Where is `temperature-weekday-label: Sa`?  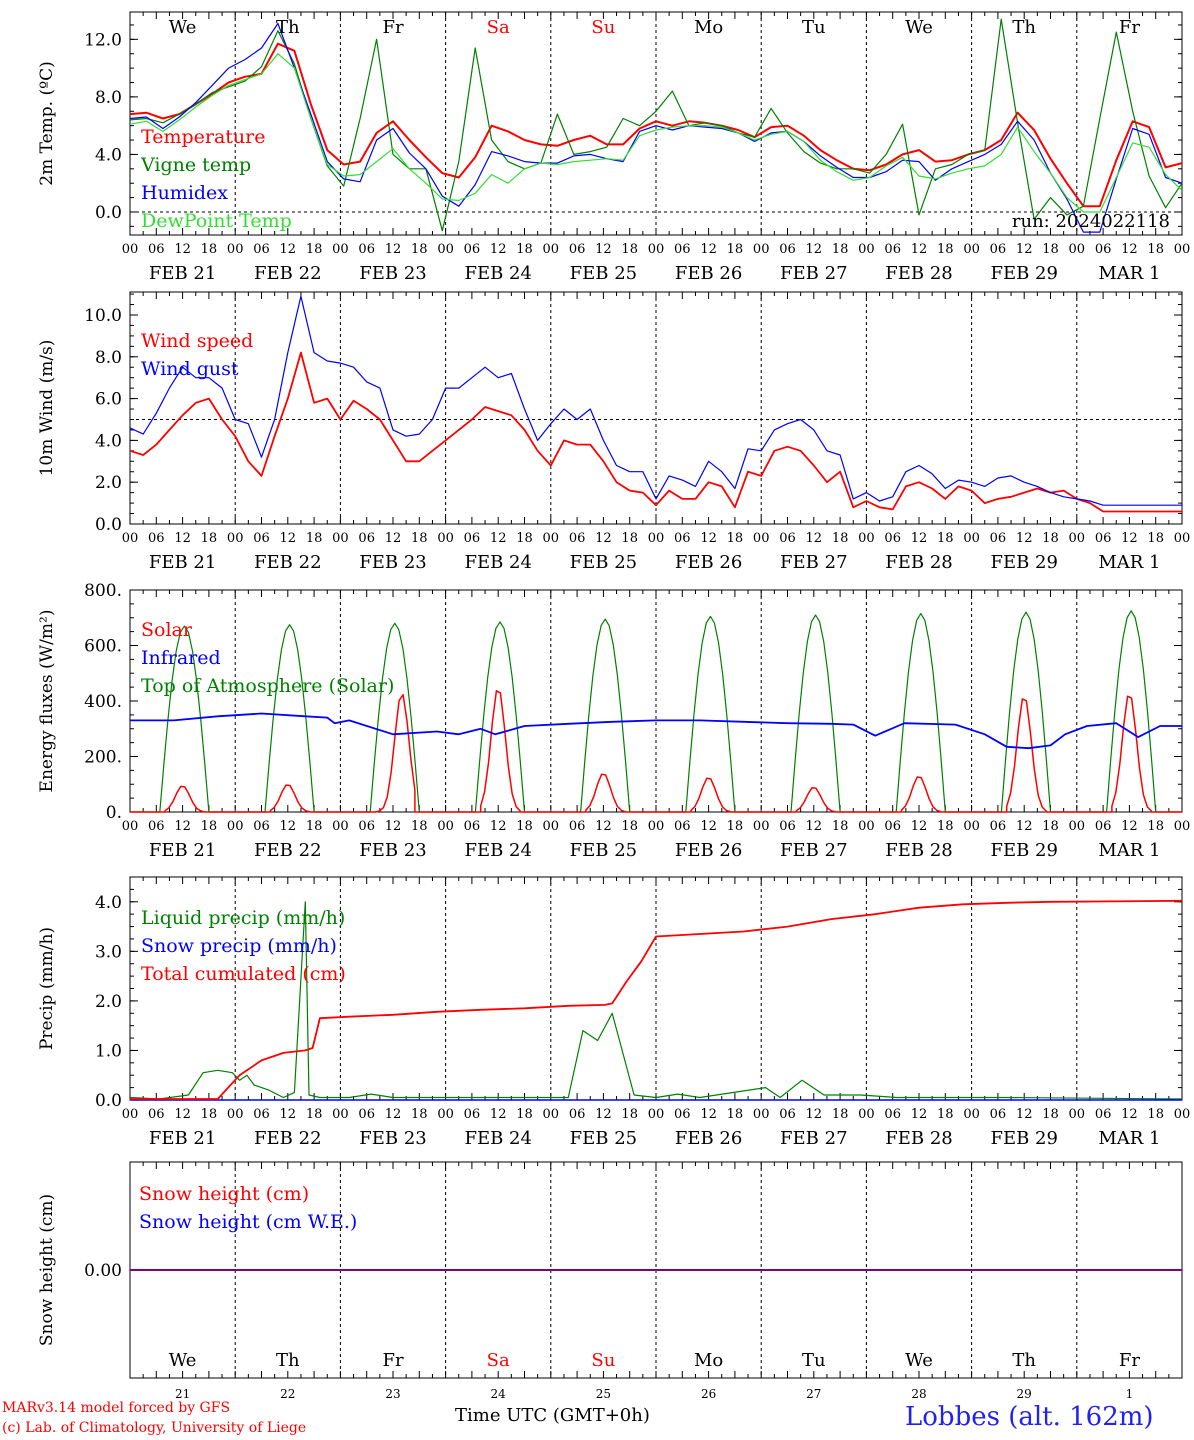 temperature-weekday-label: Sa is located at coordinates (498, 27).